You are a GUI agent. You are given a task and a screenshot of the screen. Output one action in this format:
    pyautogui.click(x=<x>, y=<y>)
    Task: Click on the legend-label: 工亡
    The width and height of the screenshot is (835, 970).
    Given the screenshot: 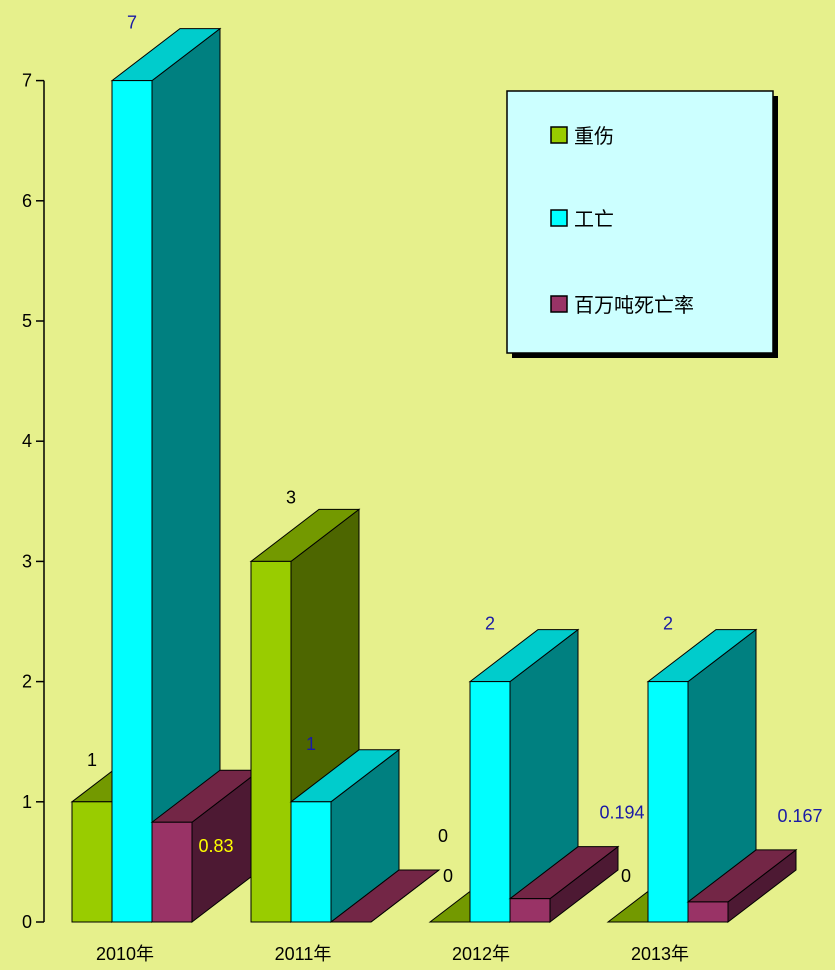 What is the action you would take?
    pyautogui.click(x=594, y=219)
    